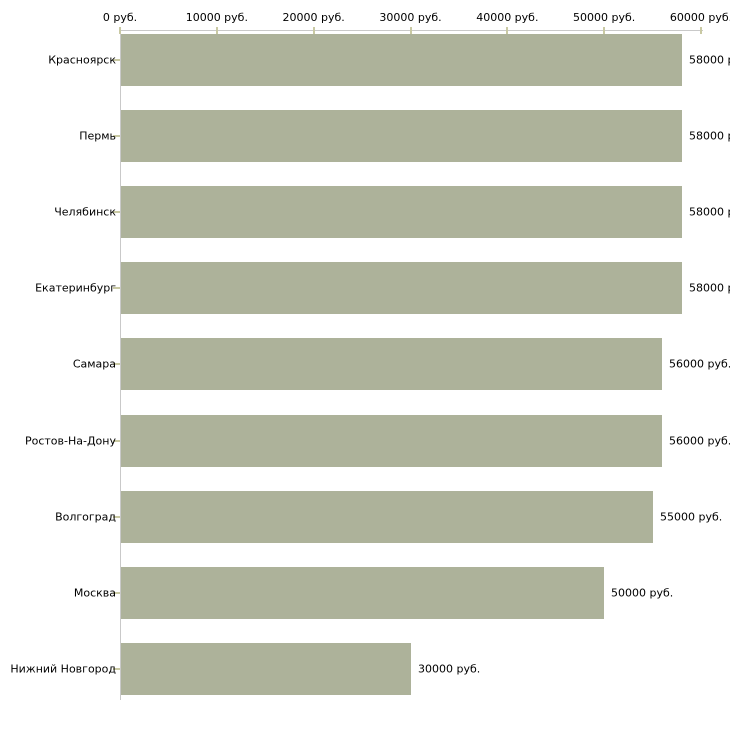 Image resolution: width=730 pixels, height=730 pixels. I want to click on value-label: 30000 руб., so click(449, 669).